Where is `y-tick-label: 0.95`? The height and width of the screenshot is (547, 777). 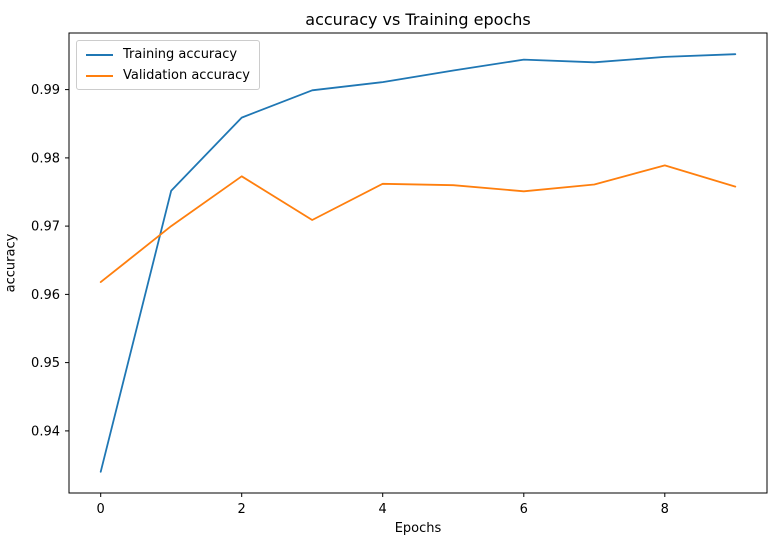
y-tick-label: 0.95 is located at coordinates (45, 363).